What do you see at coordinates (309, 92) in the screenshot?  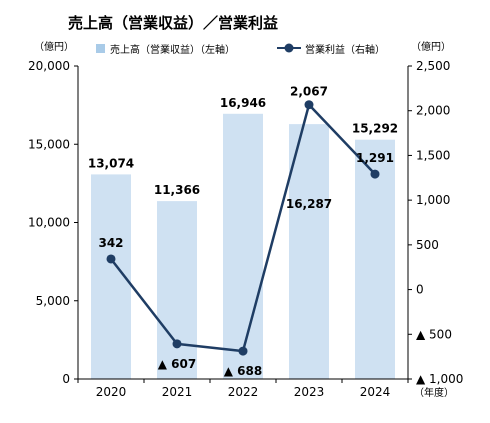 I see `profit-label-2023: 2,067` at bounding box center [309, 92].